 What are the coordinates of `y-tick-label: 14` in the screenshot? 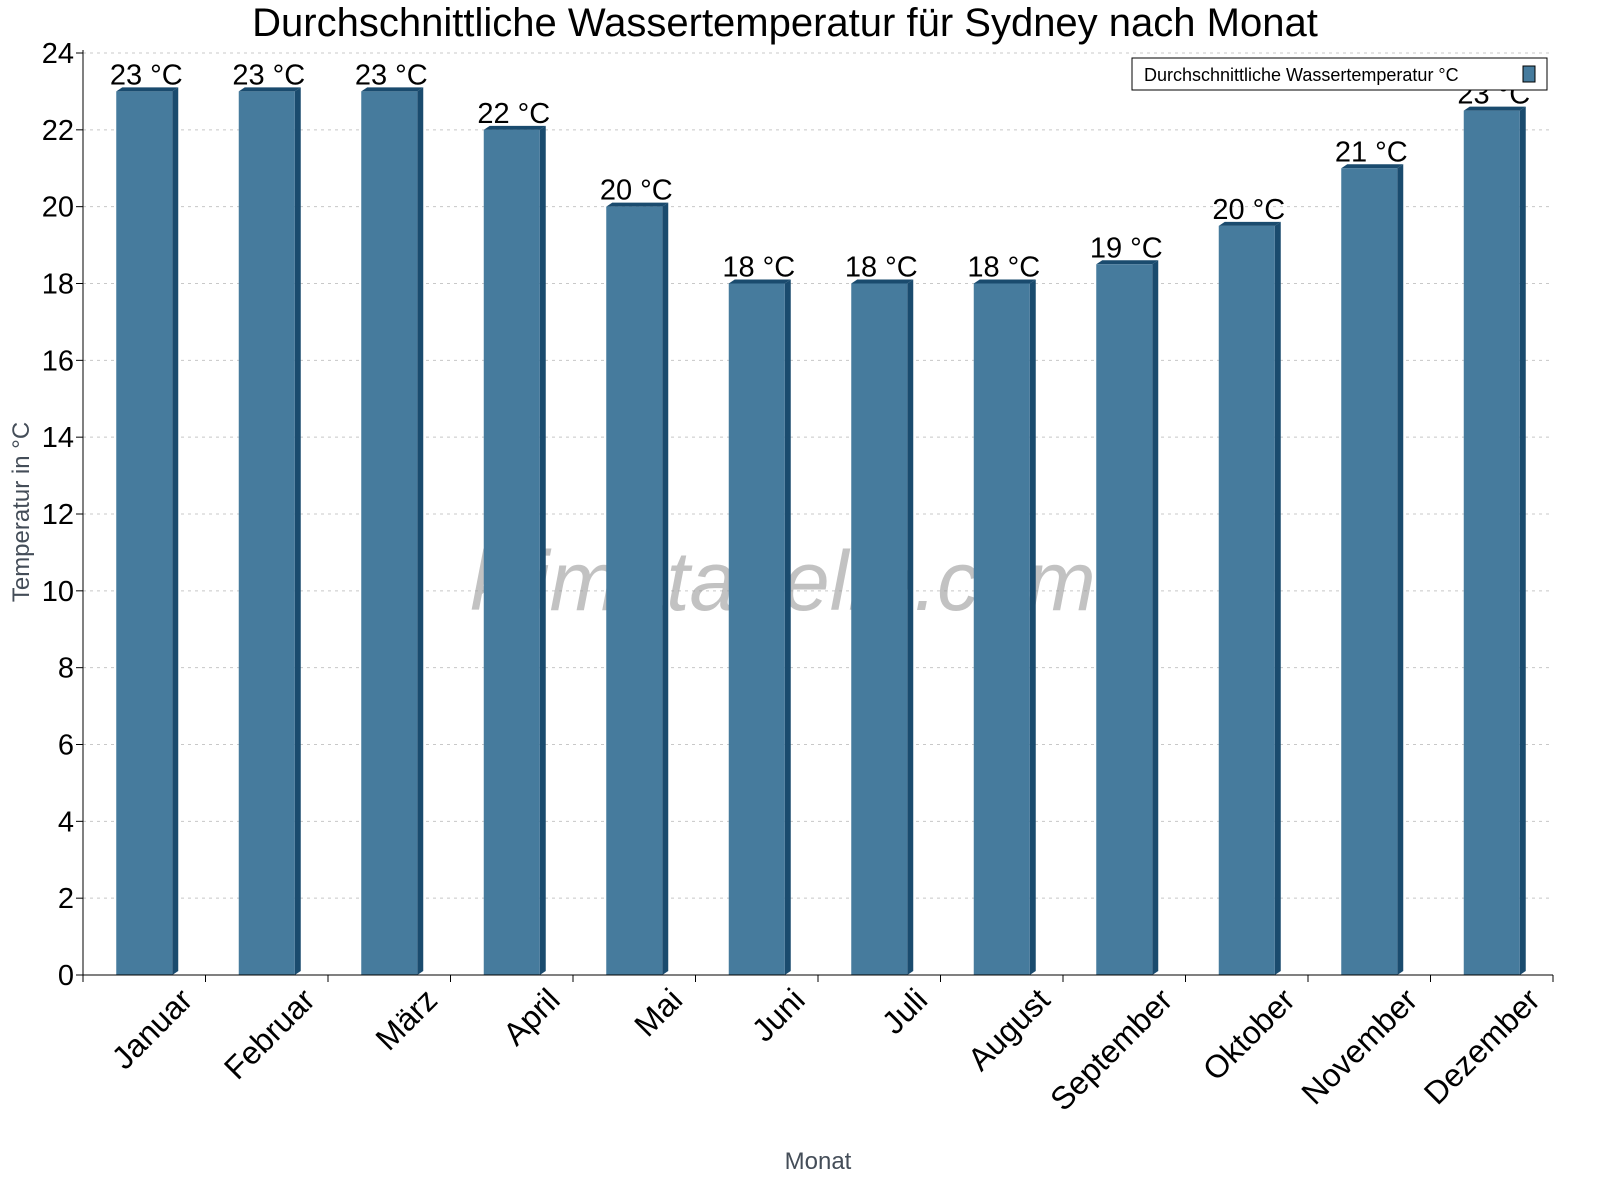 It's located at (58, 438).